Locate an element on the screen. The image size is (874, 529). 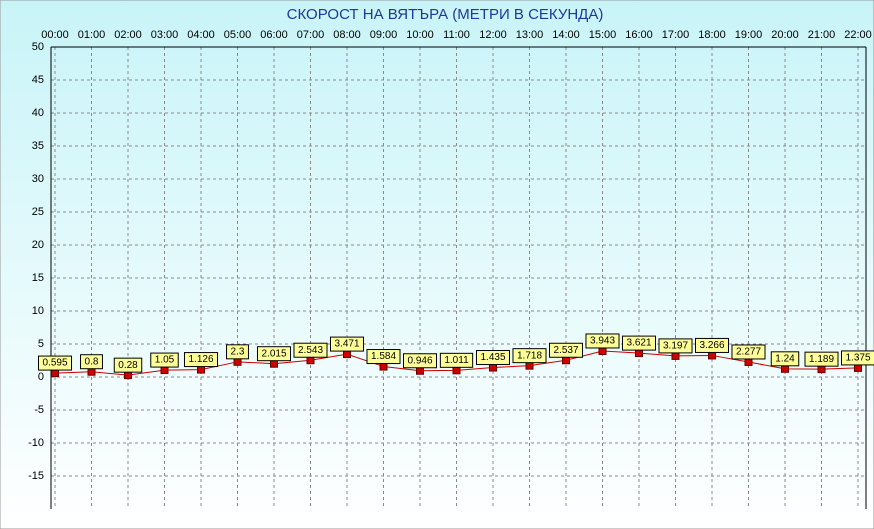
x-tick-label: 00:00 is located at coordinates (55, 35).